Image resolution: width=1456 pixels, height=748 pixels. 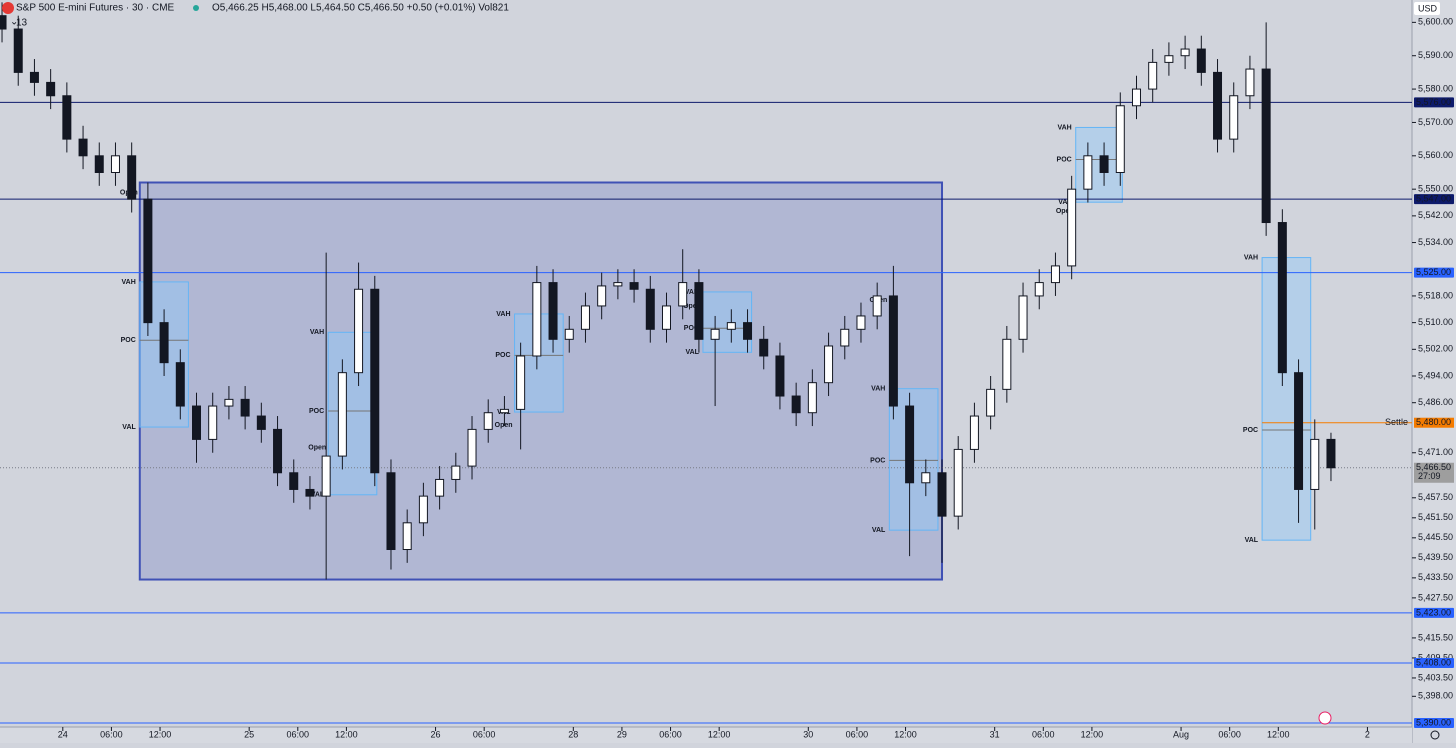 I want to click on x-tick-label: 25, so click(x=249, y=734).